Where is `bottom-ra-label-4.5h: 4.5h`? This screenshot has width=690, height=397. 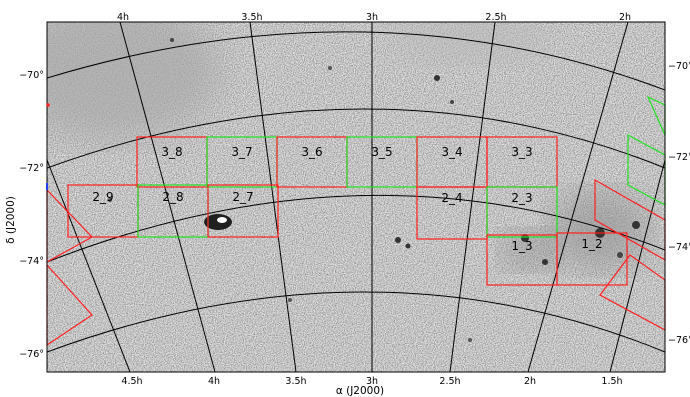
bottom-ra-label-4.5h: 4.5h is located at coordinates (131, 381).